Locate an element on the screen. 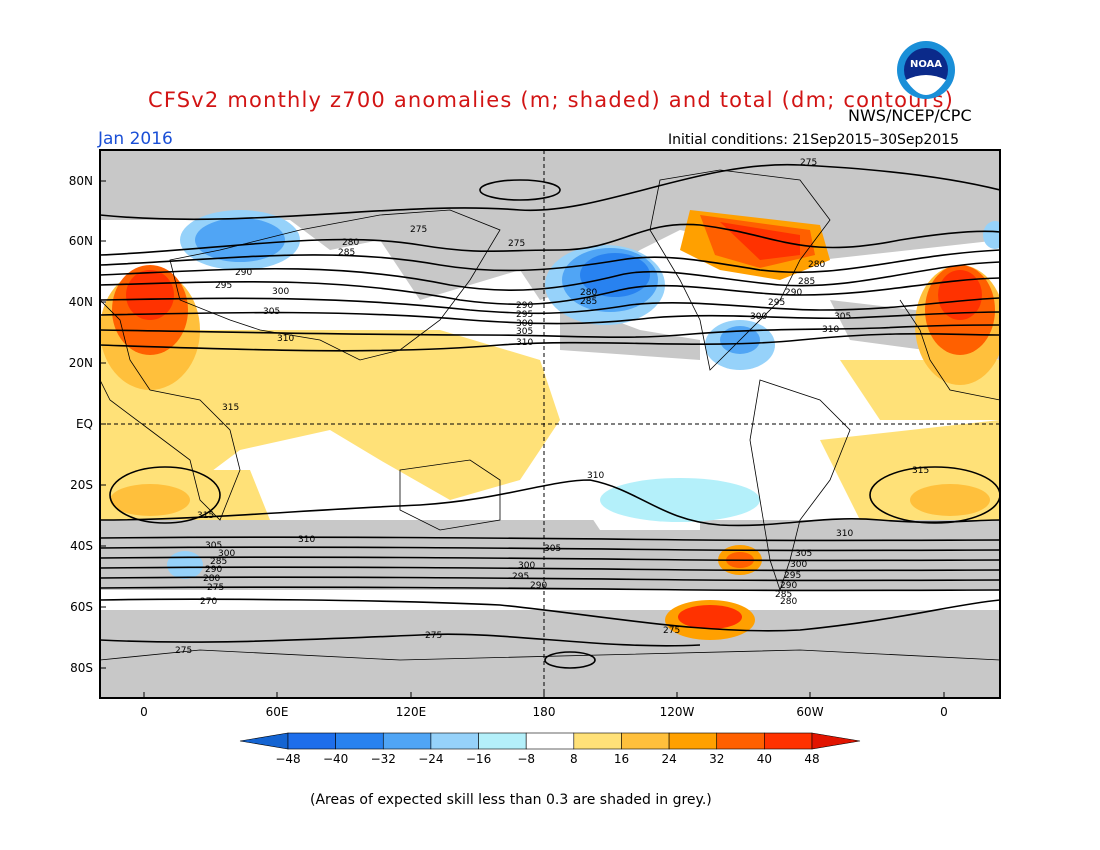 This screenshot has width=1100, height=850. colorbar-arrow-low is located at coordinates (264, 741).